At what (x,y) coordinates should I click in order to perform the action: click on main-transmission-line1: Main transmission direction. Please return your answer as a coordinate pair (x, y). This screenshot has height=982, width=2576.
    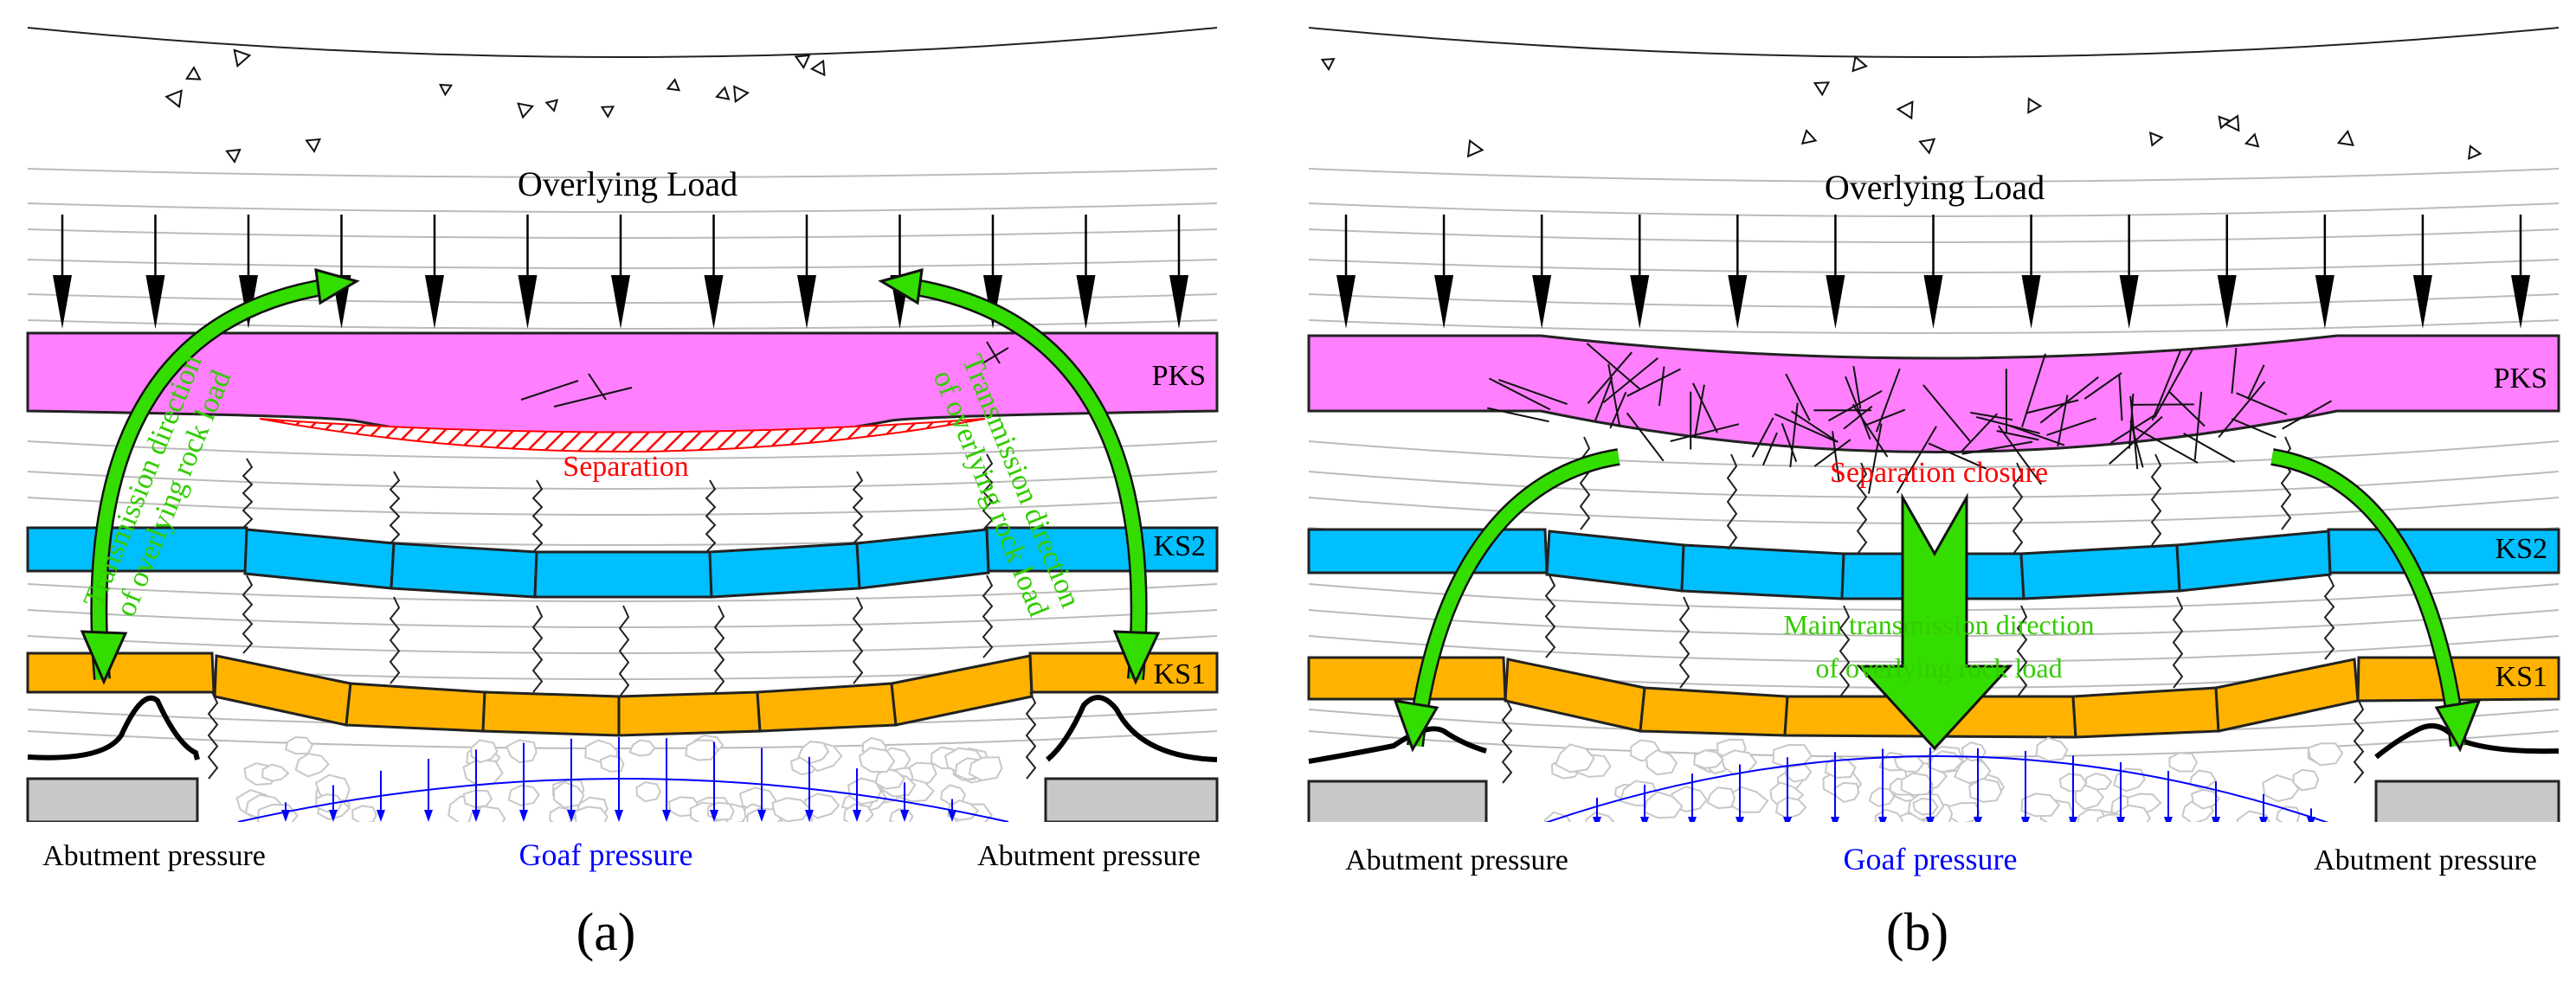
    Looking at the image, I should click on (1938, 624).